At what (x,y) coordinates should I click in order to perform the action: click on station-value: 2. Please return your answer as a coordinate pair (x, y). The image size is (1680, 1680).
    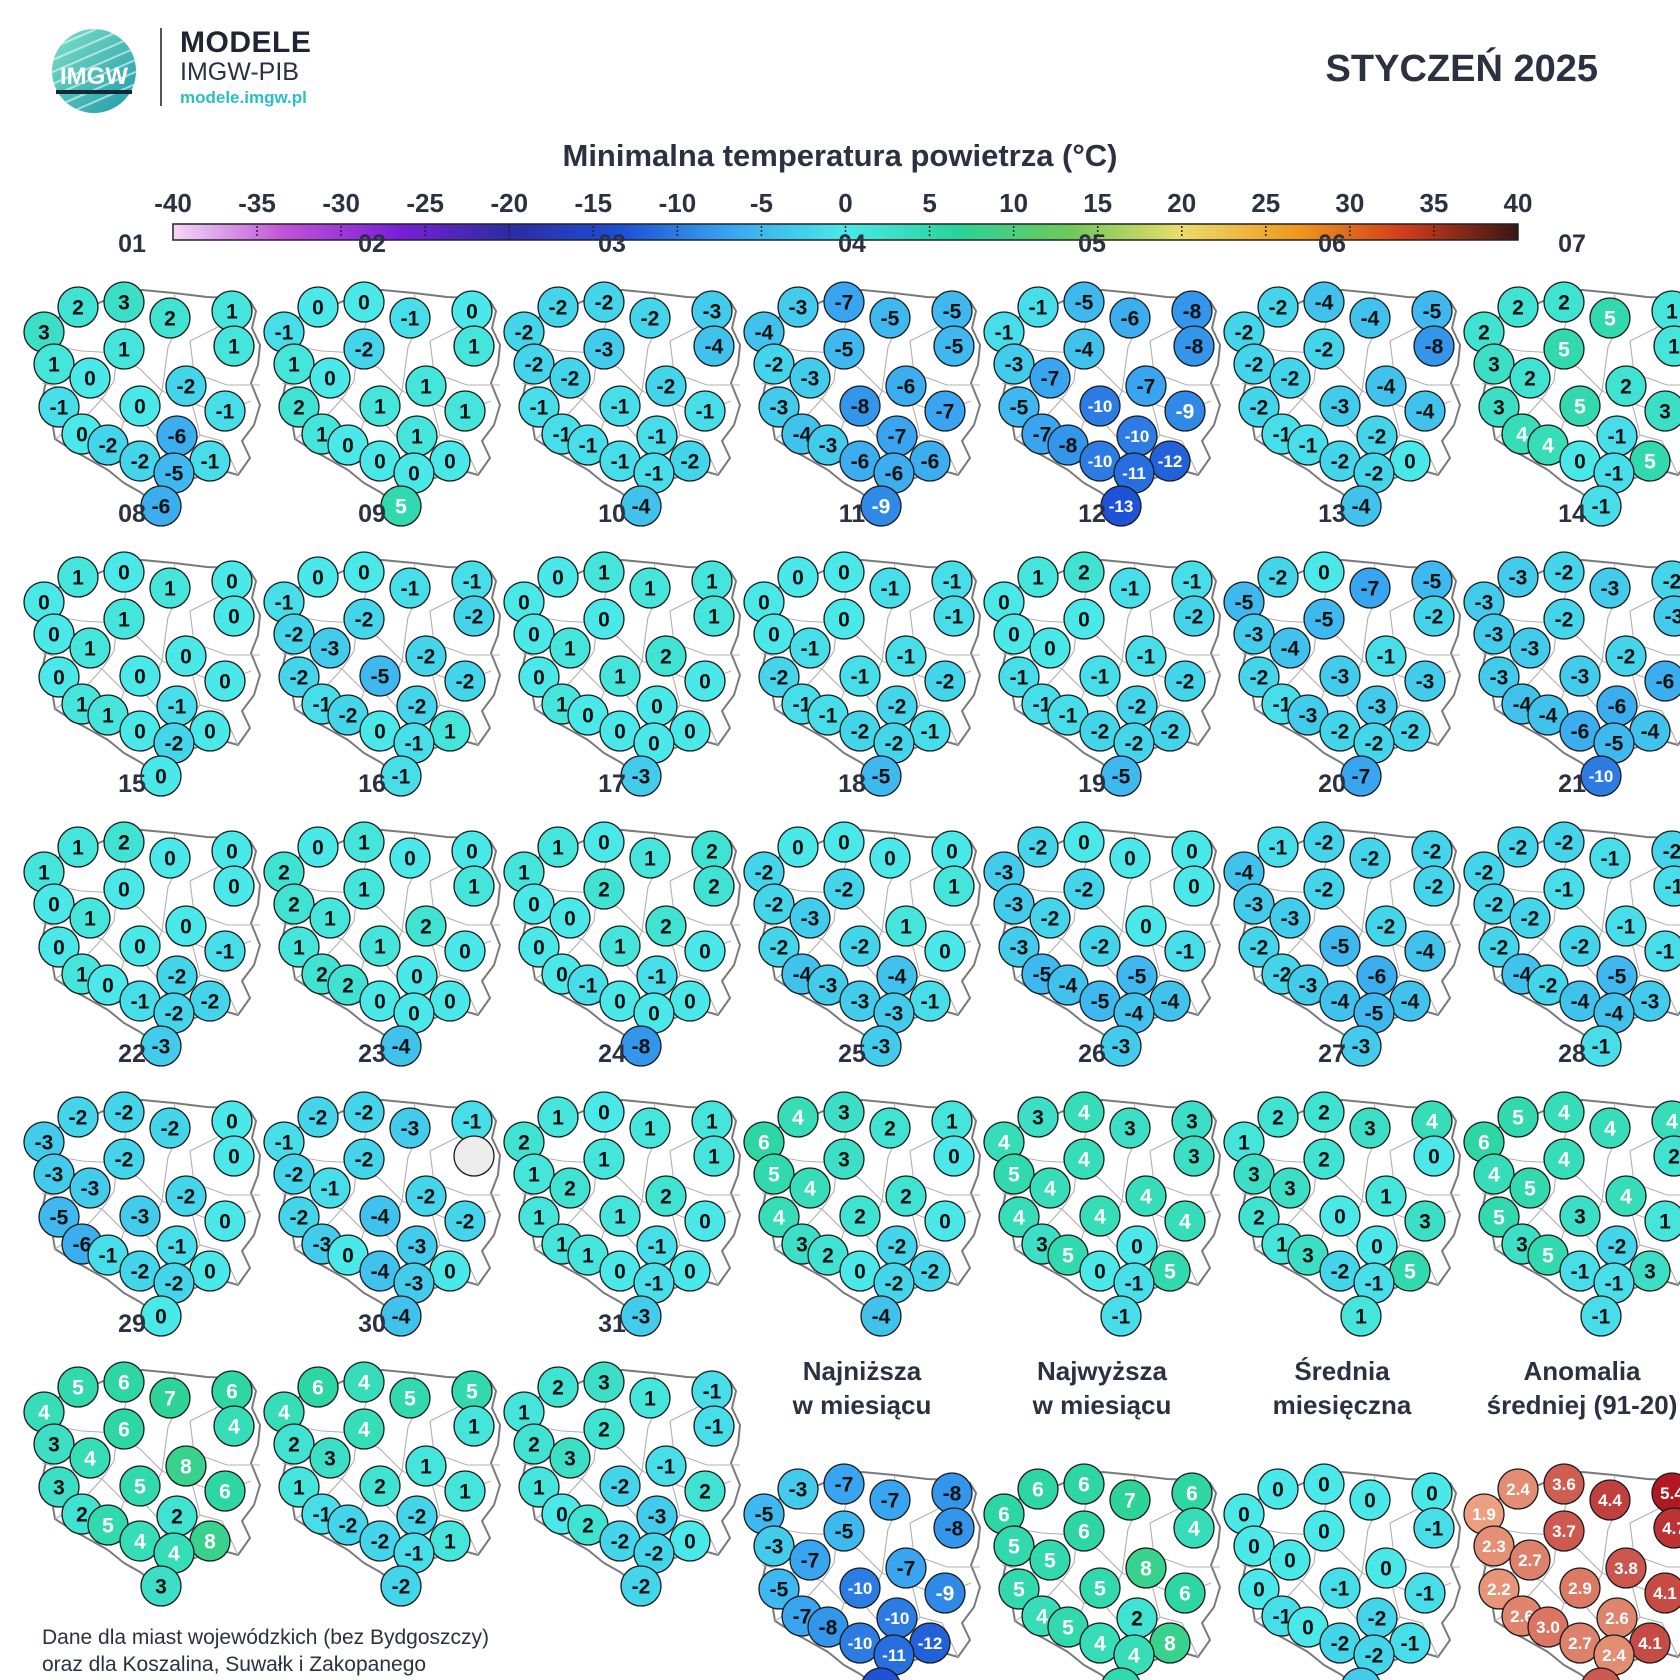
    Looking at the image, I should click on (426, 927).